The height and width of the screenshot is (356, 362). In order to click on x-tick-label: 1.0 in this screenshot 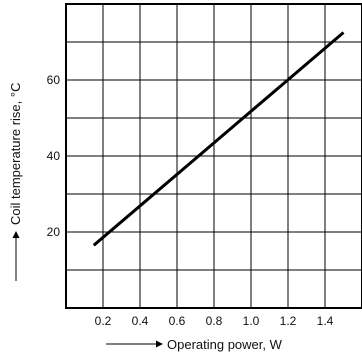, I will do `click(251, 321)`.